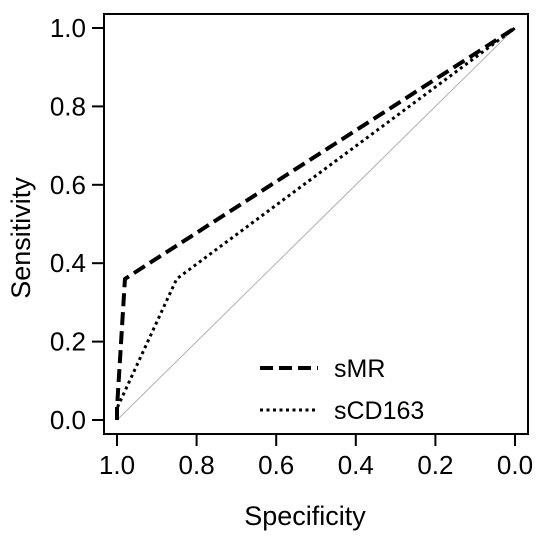 The image size is (550, 538). What do you see at coordinates (68, 263) in the screenshot?
I see `y-tick-label: 0.4` at bounding box center [68, 263].